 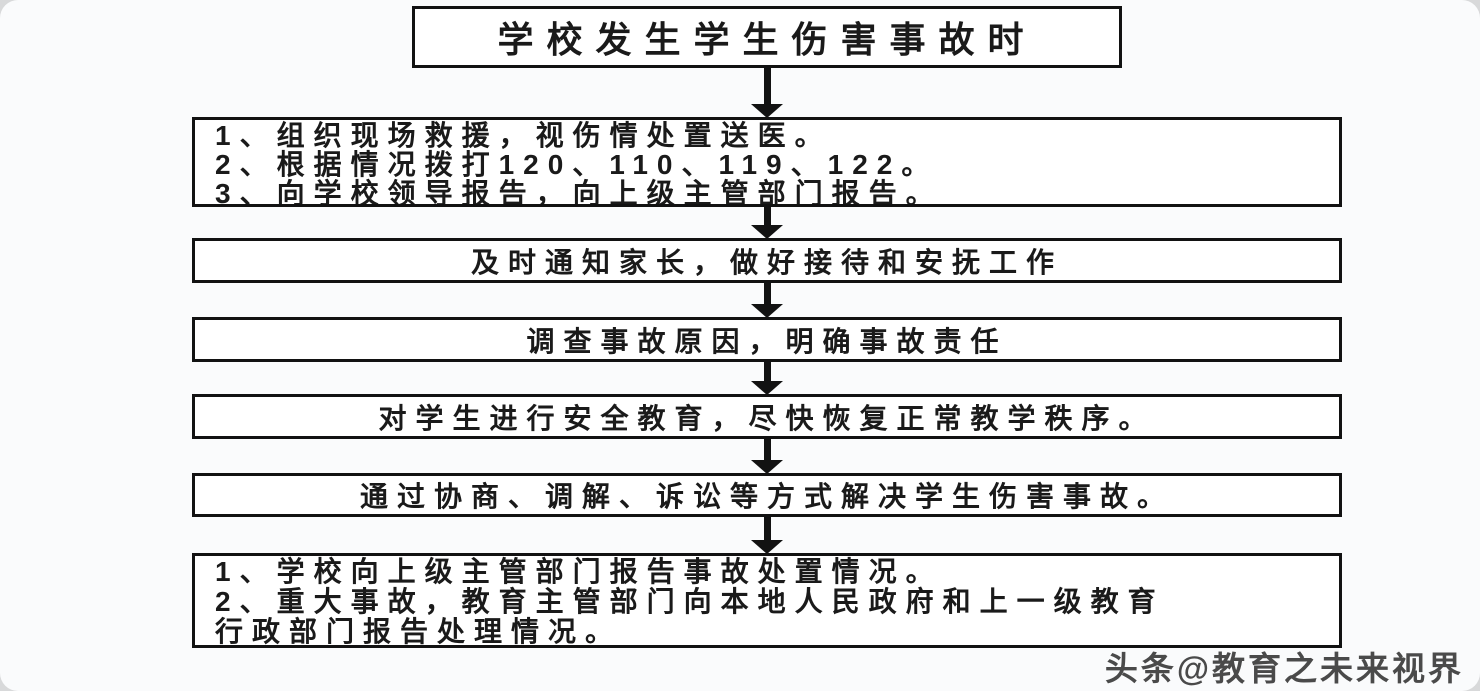 What do you see at coordinates (767, 260) in the screenshot?
I see `flow-node-notify-parents: 及时通知家长，做好接待和安抚工作` at bounding box center [767, 260].